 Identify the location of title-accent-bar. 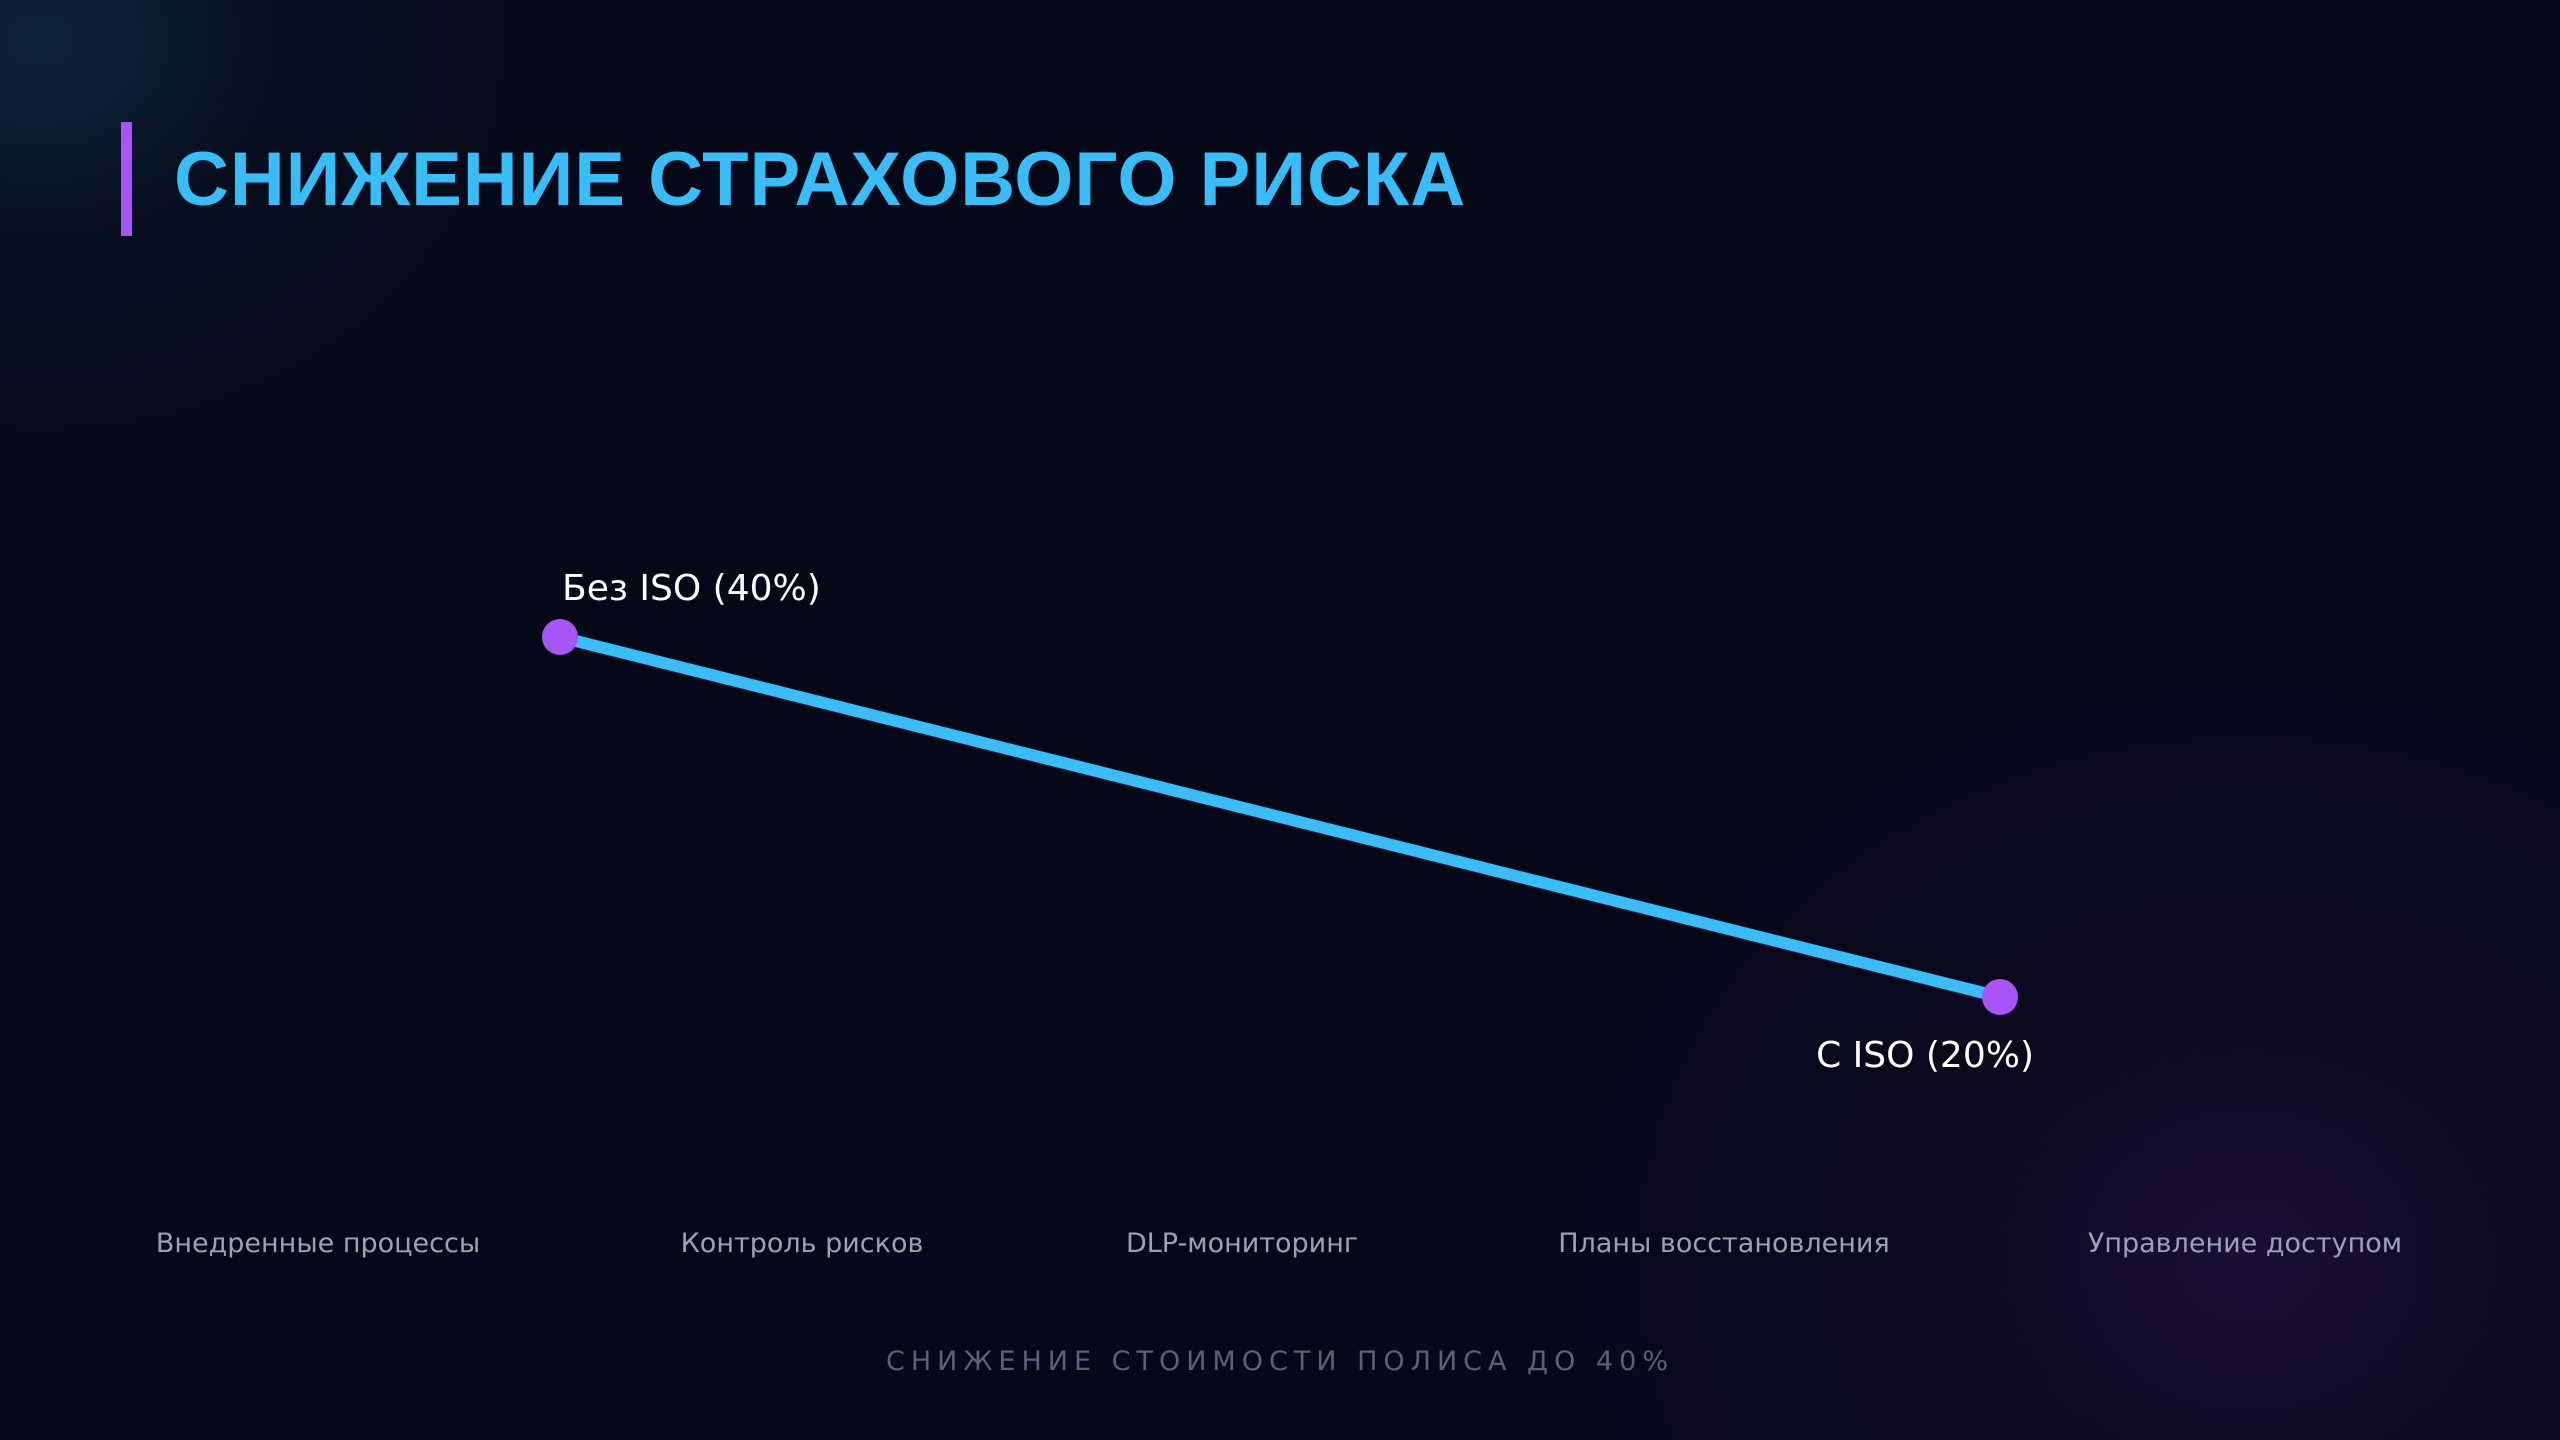
(126, 179).